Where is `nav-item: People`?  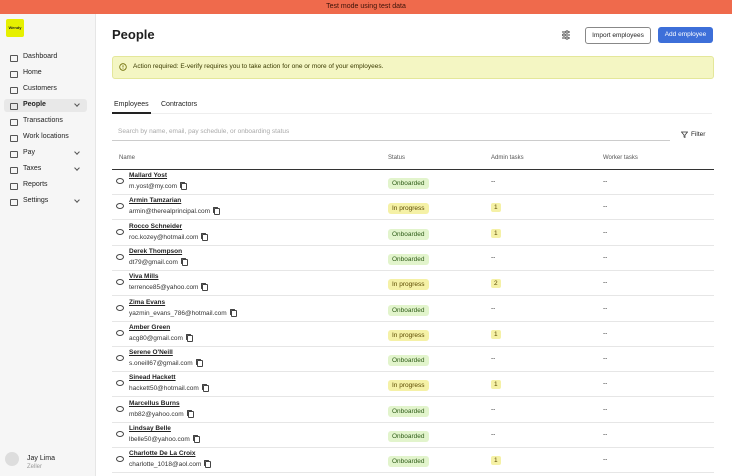
nav-item: People is located at coordinates (34, 104).